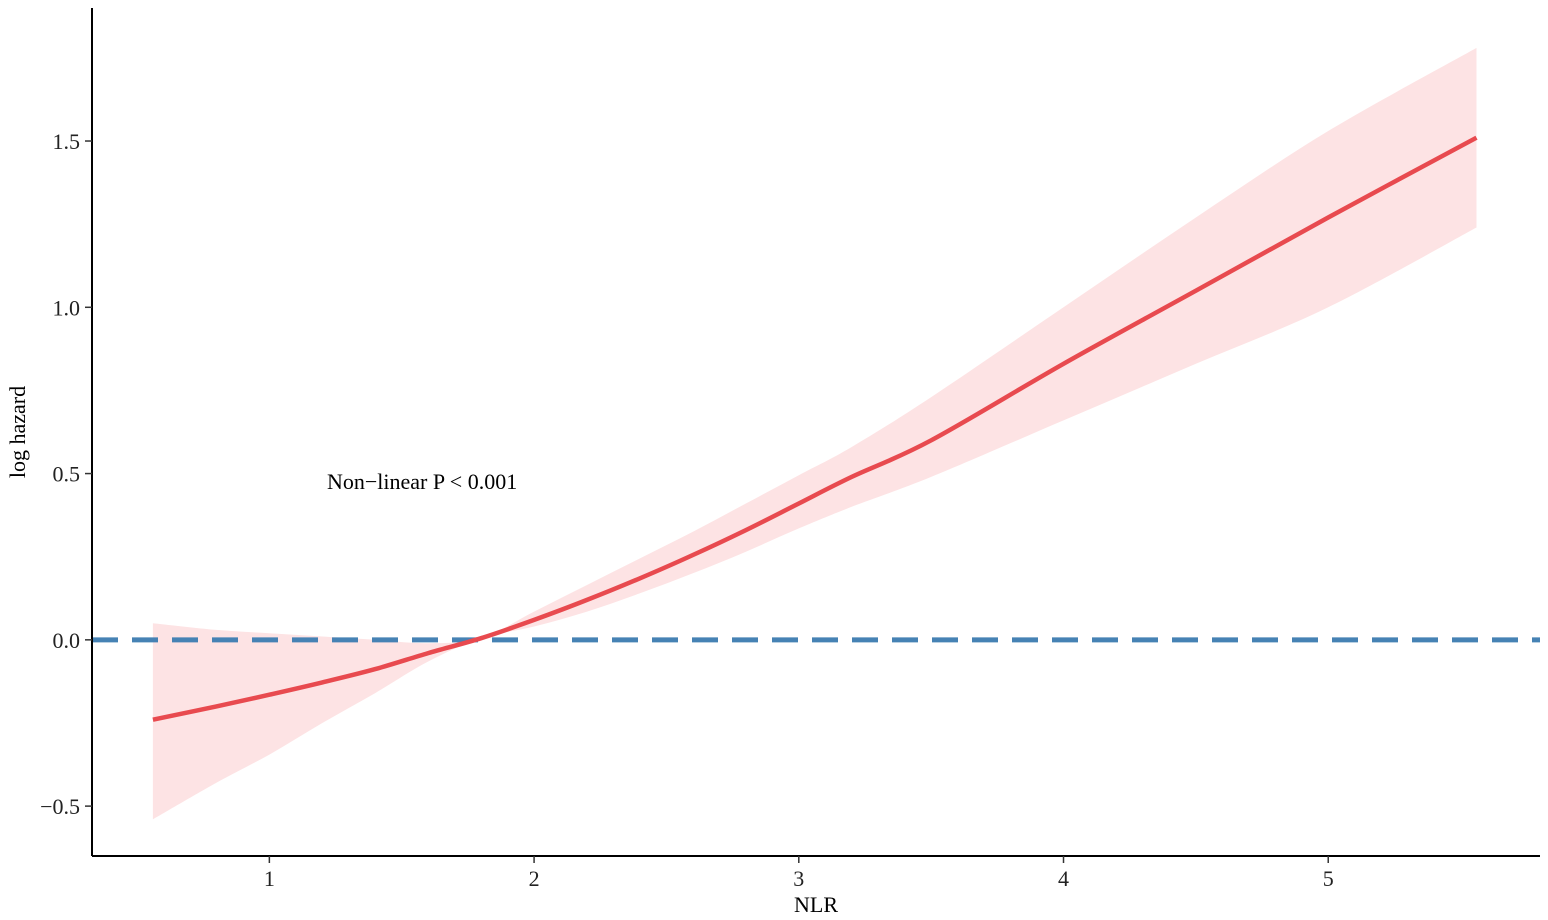 The width and height of the screenshot is (1548, 920). What do you see at coordinates (67, 474) in the screenshot?
I see `y-tick-label: 0.5` at bounding box center [67, 474].